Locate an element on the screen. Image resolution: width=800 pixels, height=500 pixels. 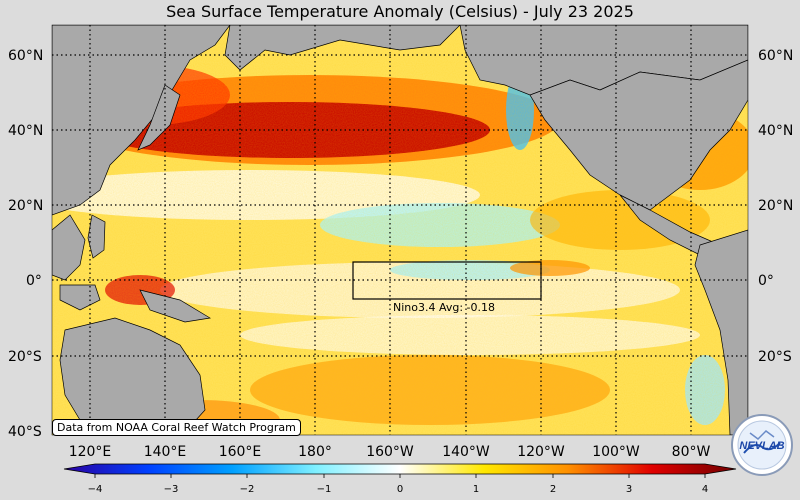
lon-label: 80°W is located at coordinates (691, 452).